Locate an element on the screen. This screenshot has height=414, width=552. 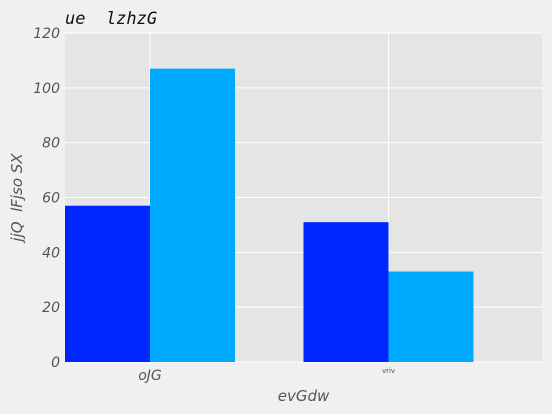
y-tick-label: 40 is located at coordinates (51, 253).